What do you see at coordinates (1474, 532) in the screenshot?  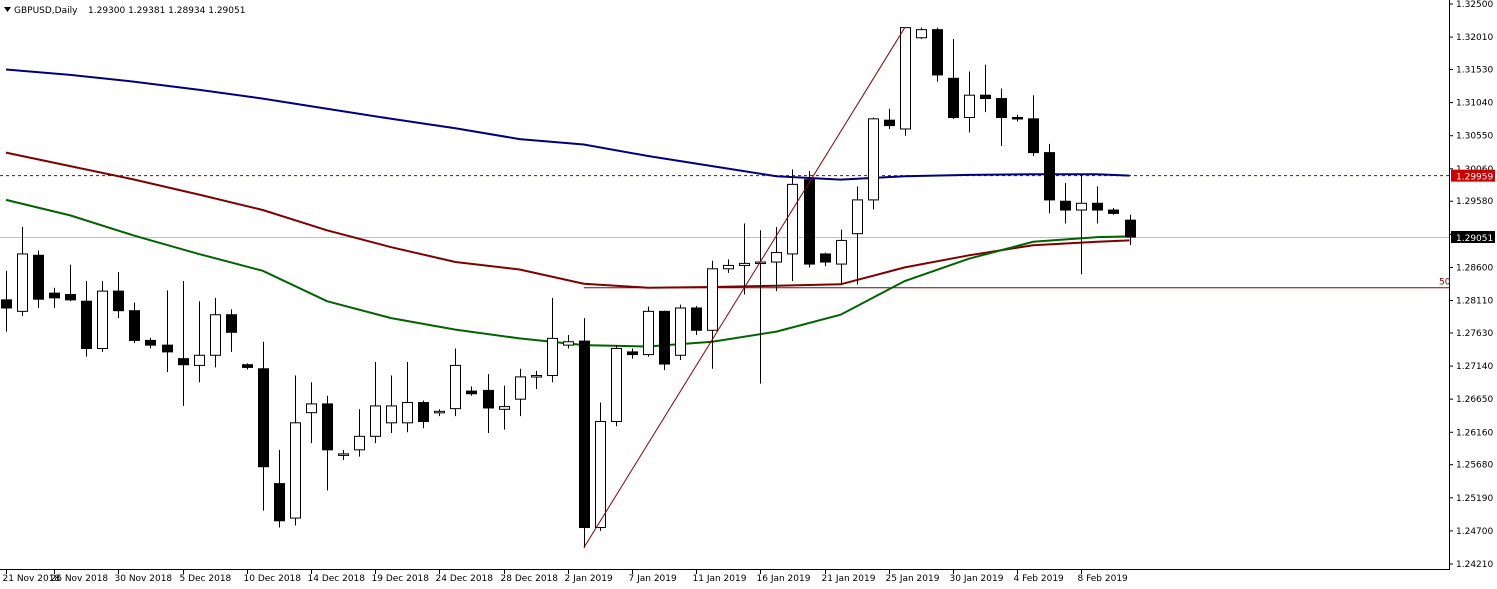 I see `price-tick-label: 1.24700` at bounding box center [1474, 532].